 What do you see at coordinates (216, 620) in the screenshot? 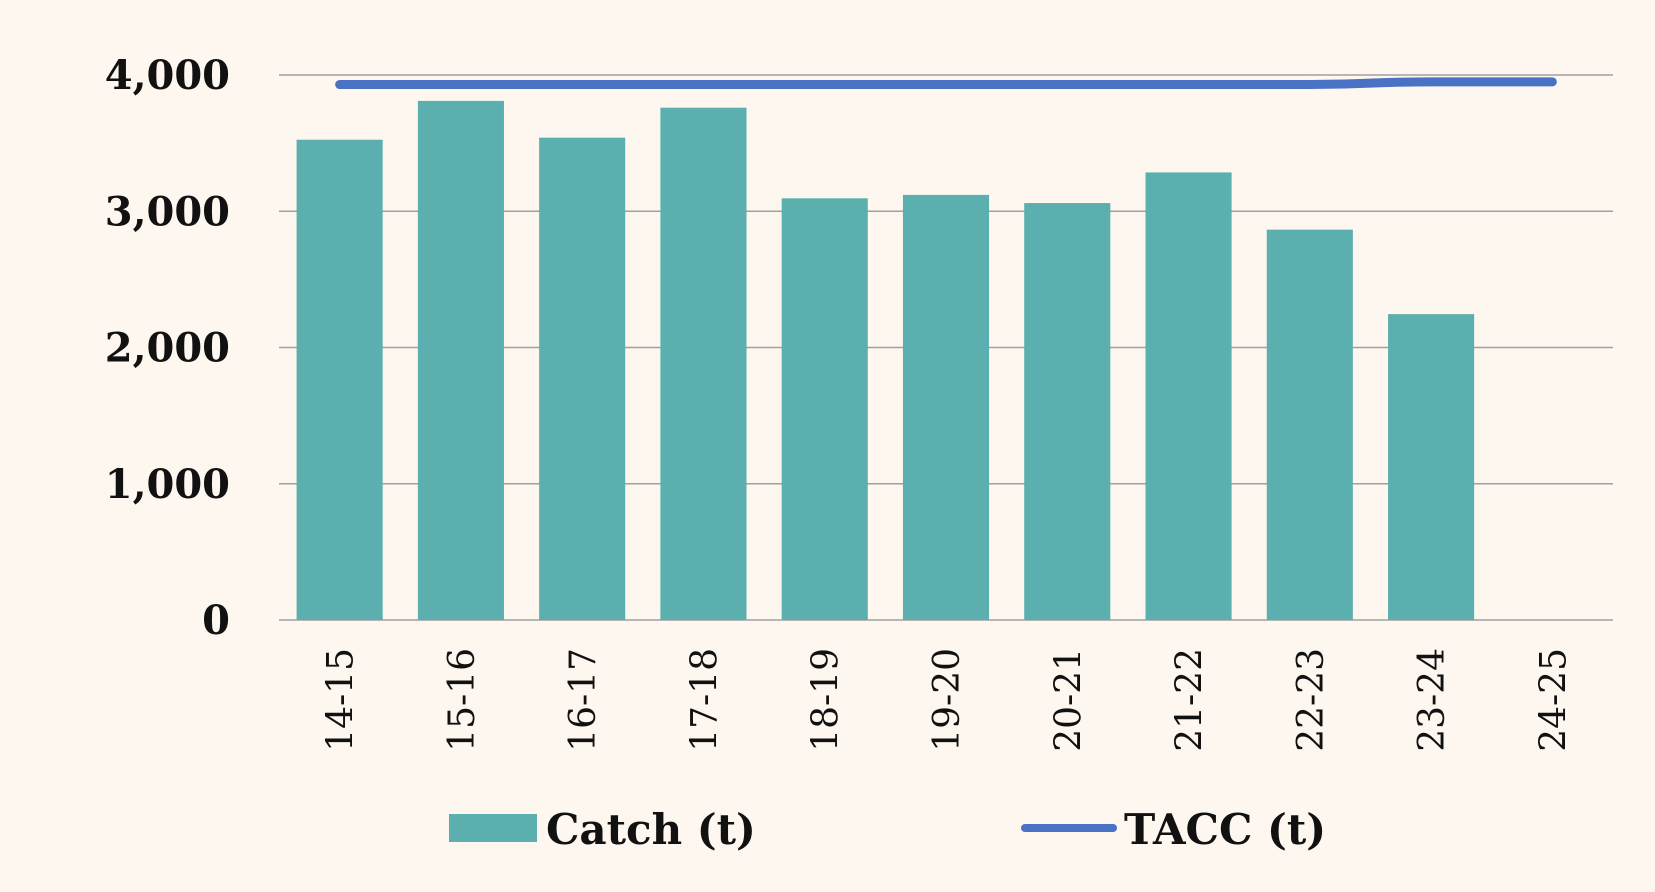
I see `y-tick-label: 0` at bounding box center [216, 620].